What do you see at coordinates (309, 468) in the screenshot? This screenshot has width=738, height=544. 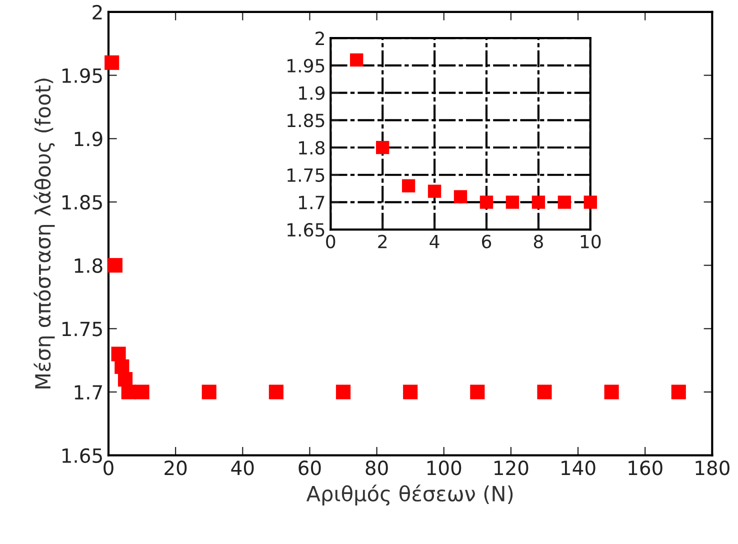 I see `x-tick-label: 60` at bounding box center [309, 468].